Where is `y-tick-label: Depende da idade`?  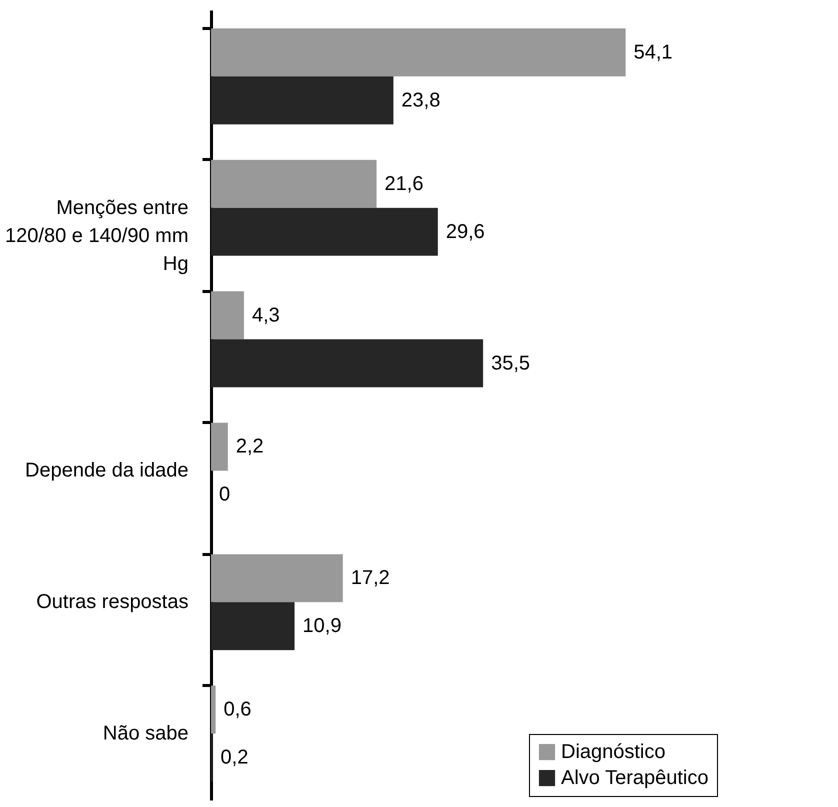 y-tick-label: Depende da idade is located at coordinates (106, 471).